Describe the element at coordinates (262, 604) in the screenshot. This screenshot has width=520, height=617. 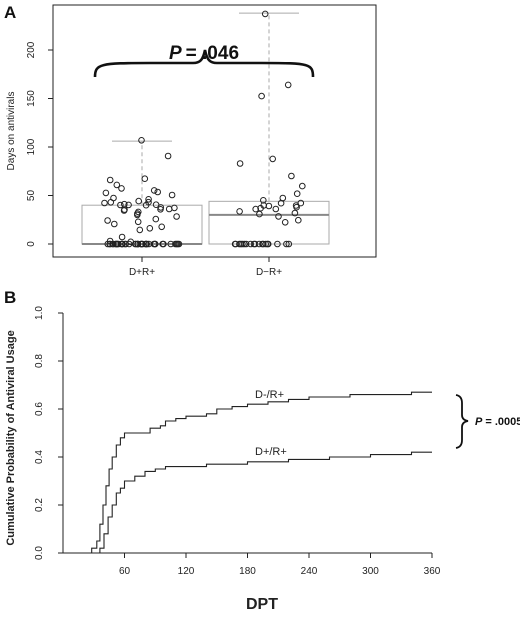
I see `line-x-axis-title: DPT` at that location.